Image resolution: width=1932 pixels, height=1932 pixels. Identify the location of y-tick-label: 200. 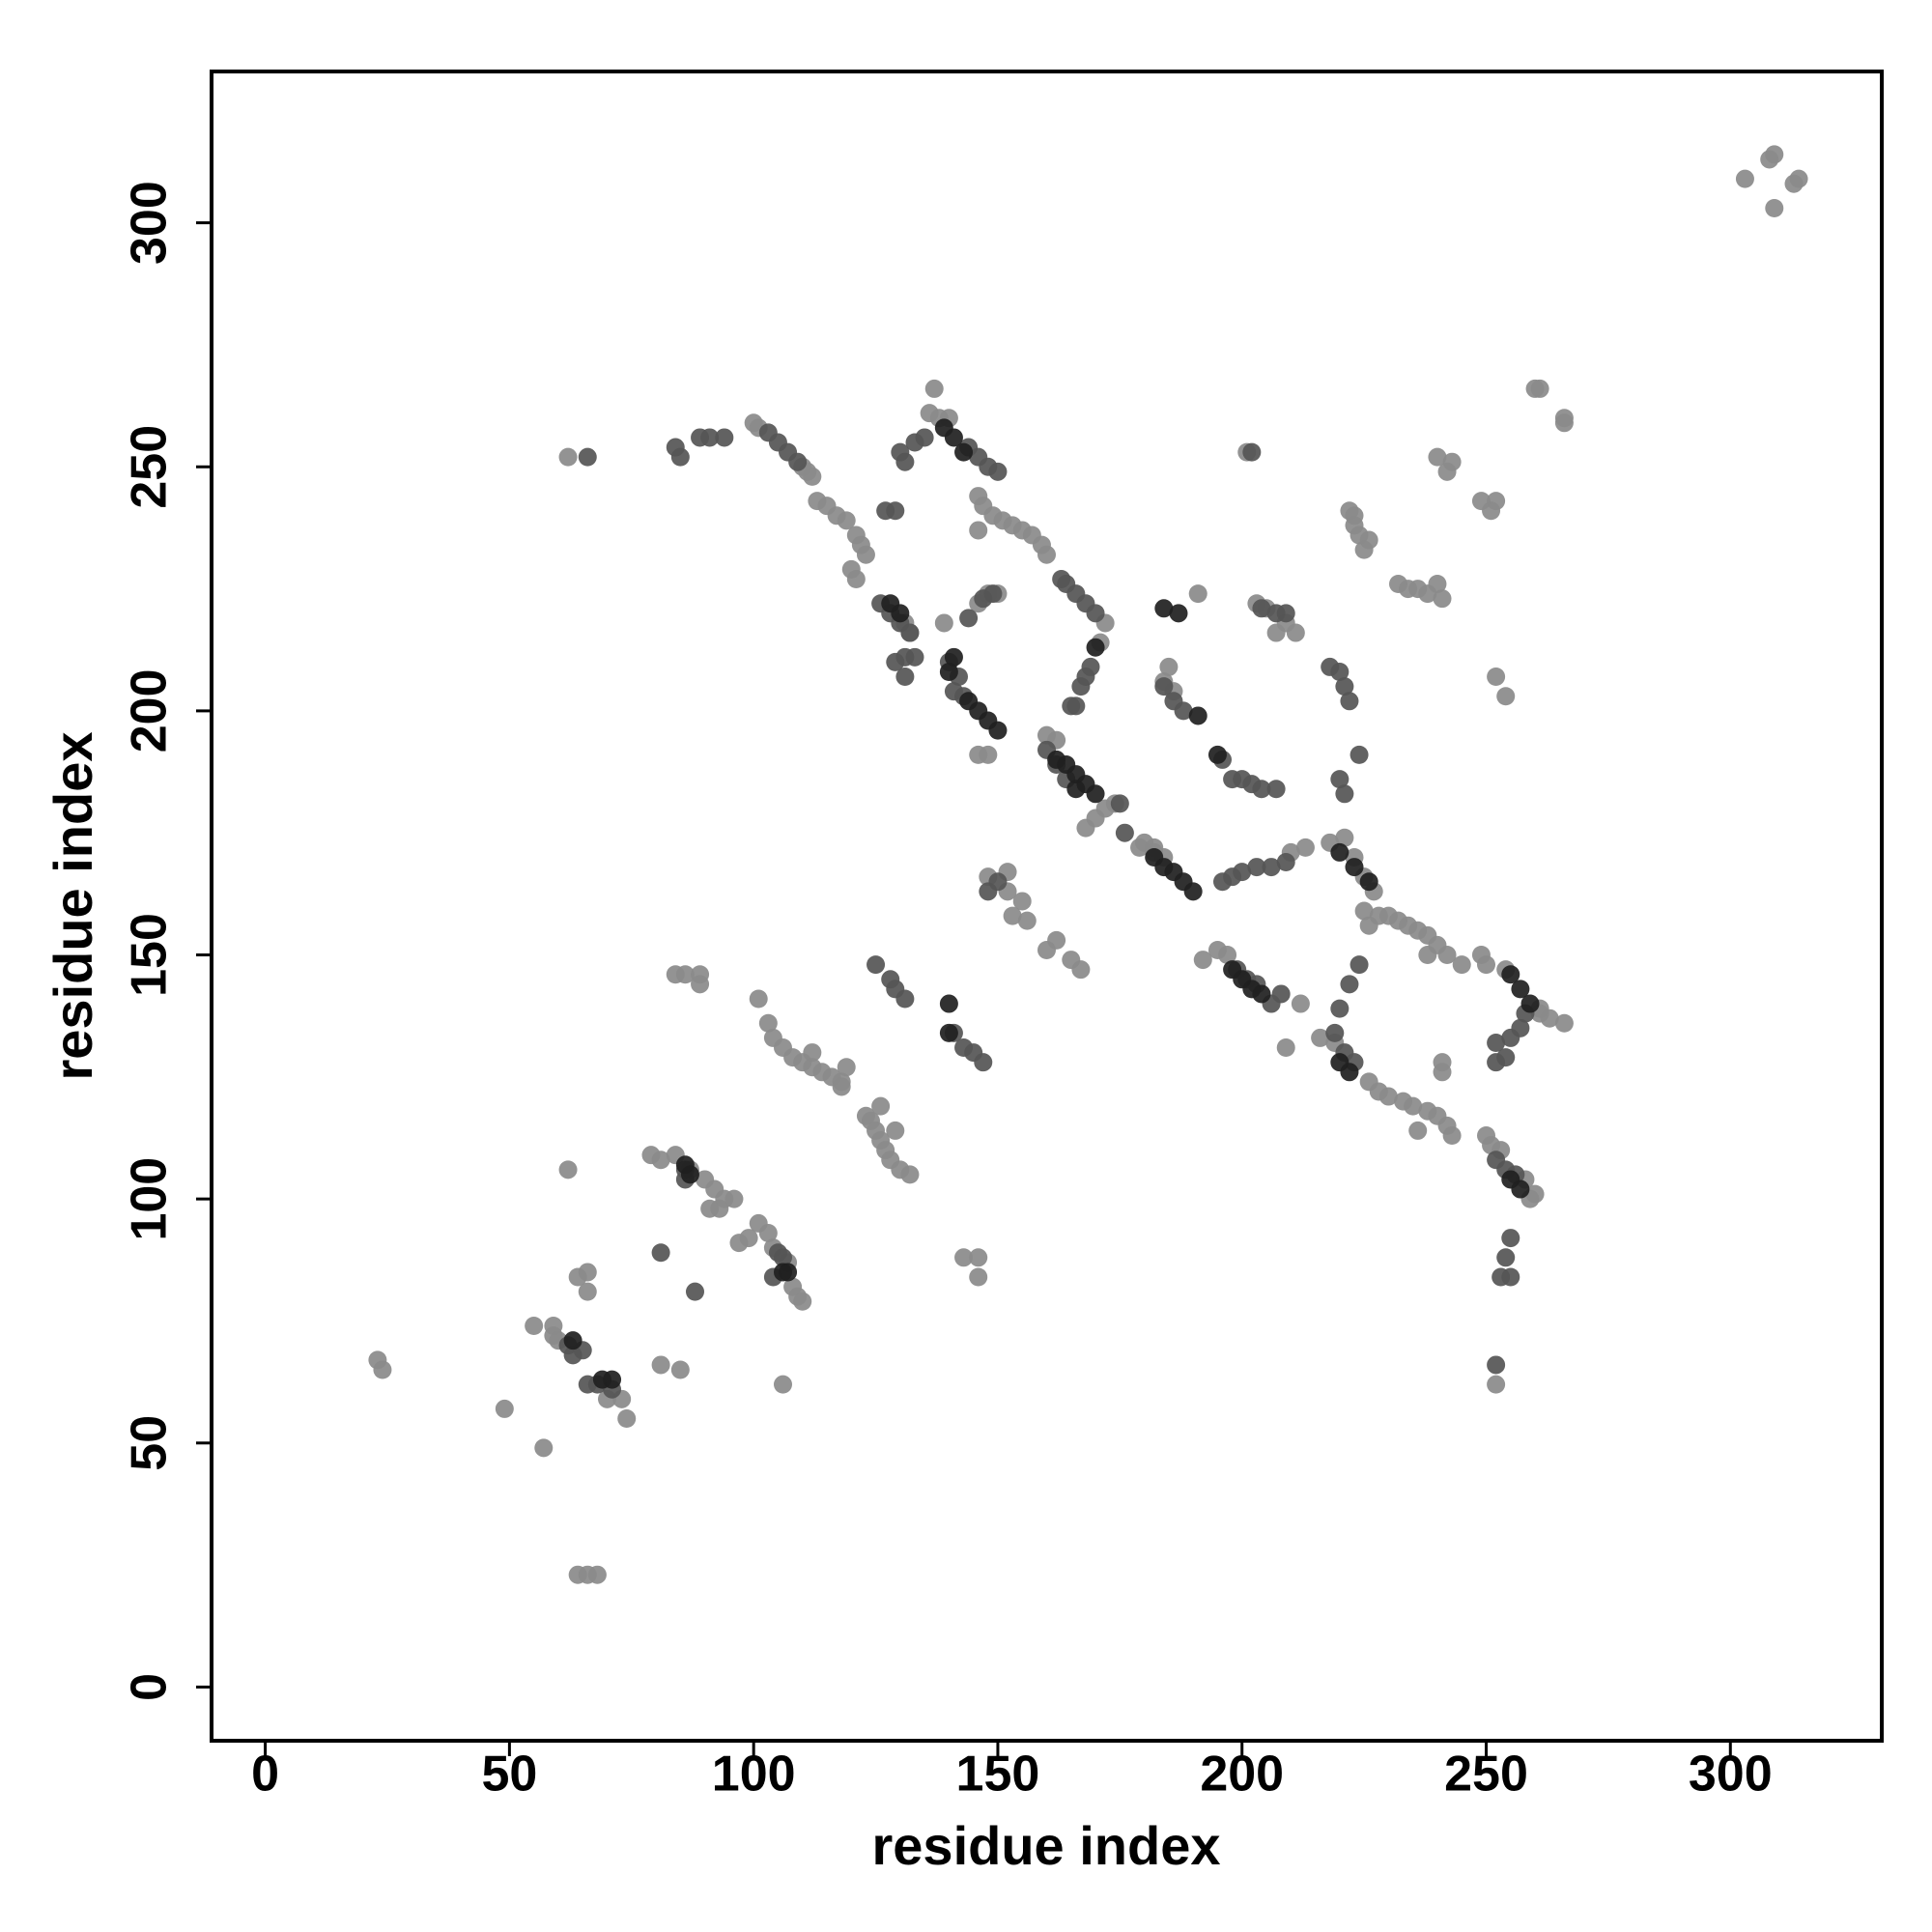
(150, 711).